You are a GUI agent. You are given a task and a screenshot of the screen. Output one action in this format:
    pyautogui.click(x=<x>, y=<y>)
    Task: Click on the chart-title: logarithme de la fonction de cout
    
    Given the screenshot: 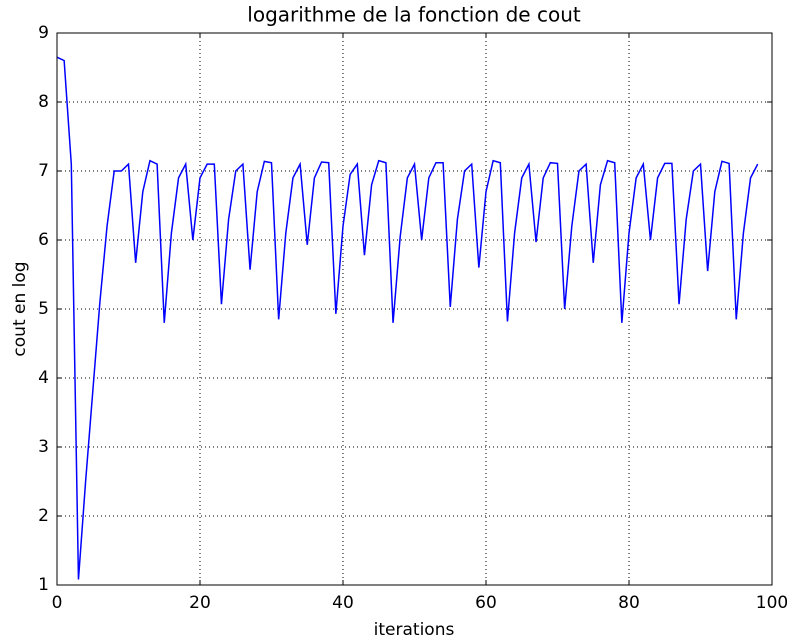 What is the action you would take?
    pyautogui.click(x=414, y=15)
    